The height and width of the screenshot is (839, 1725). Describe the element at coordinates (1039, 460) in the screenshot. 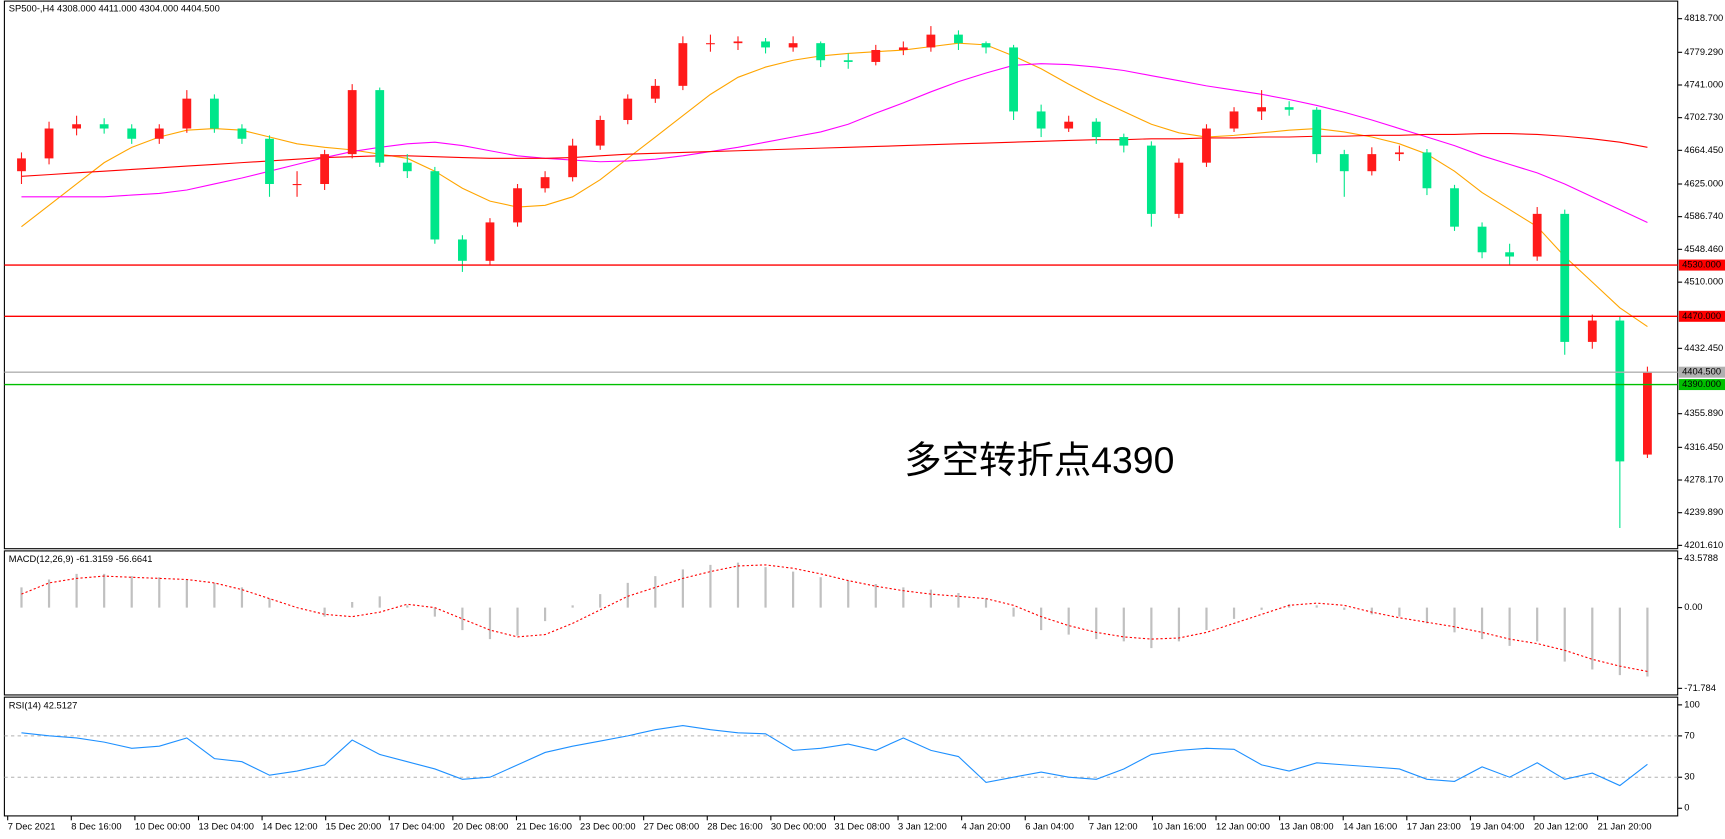

I see `annotation: 多空转折点4390` at that location.